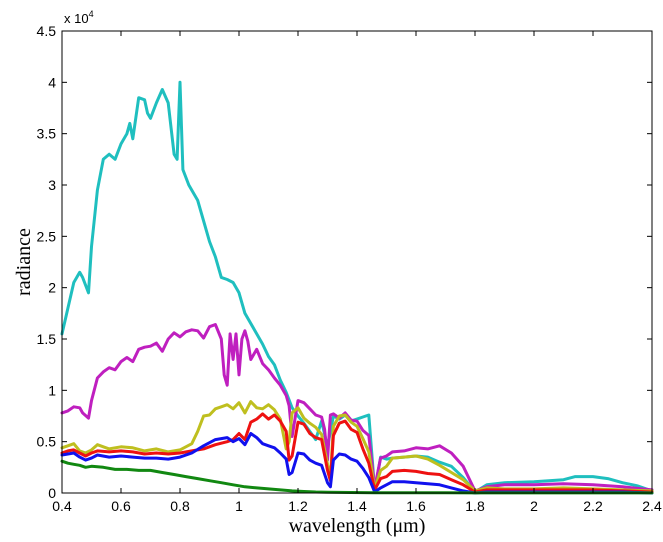  I want to click on y-tick-label: 4.5, so click(47, 31).